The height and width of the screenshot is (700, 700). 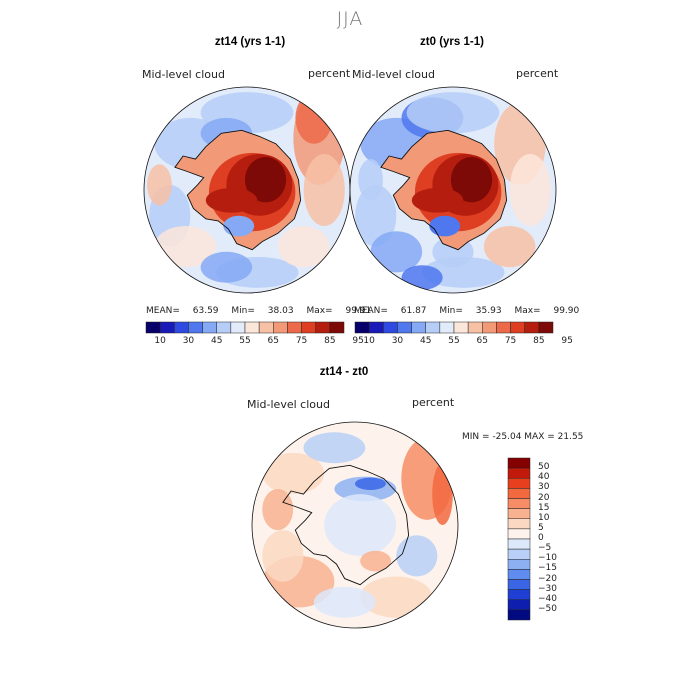 What do you see at coordinates (544, 487) in the screenshot?
I see `diff-colorbar-tick-label: 30` at bounding box center [544, 487].